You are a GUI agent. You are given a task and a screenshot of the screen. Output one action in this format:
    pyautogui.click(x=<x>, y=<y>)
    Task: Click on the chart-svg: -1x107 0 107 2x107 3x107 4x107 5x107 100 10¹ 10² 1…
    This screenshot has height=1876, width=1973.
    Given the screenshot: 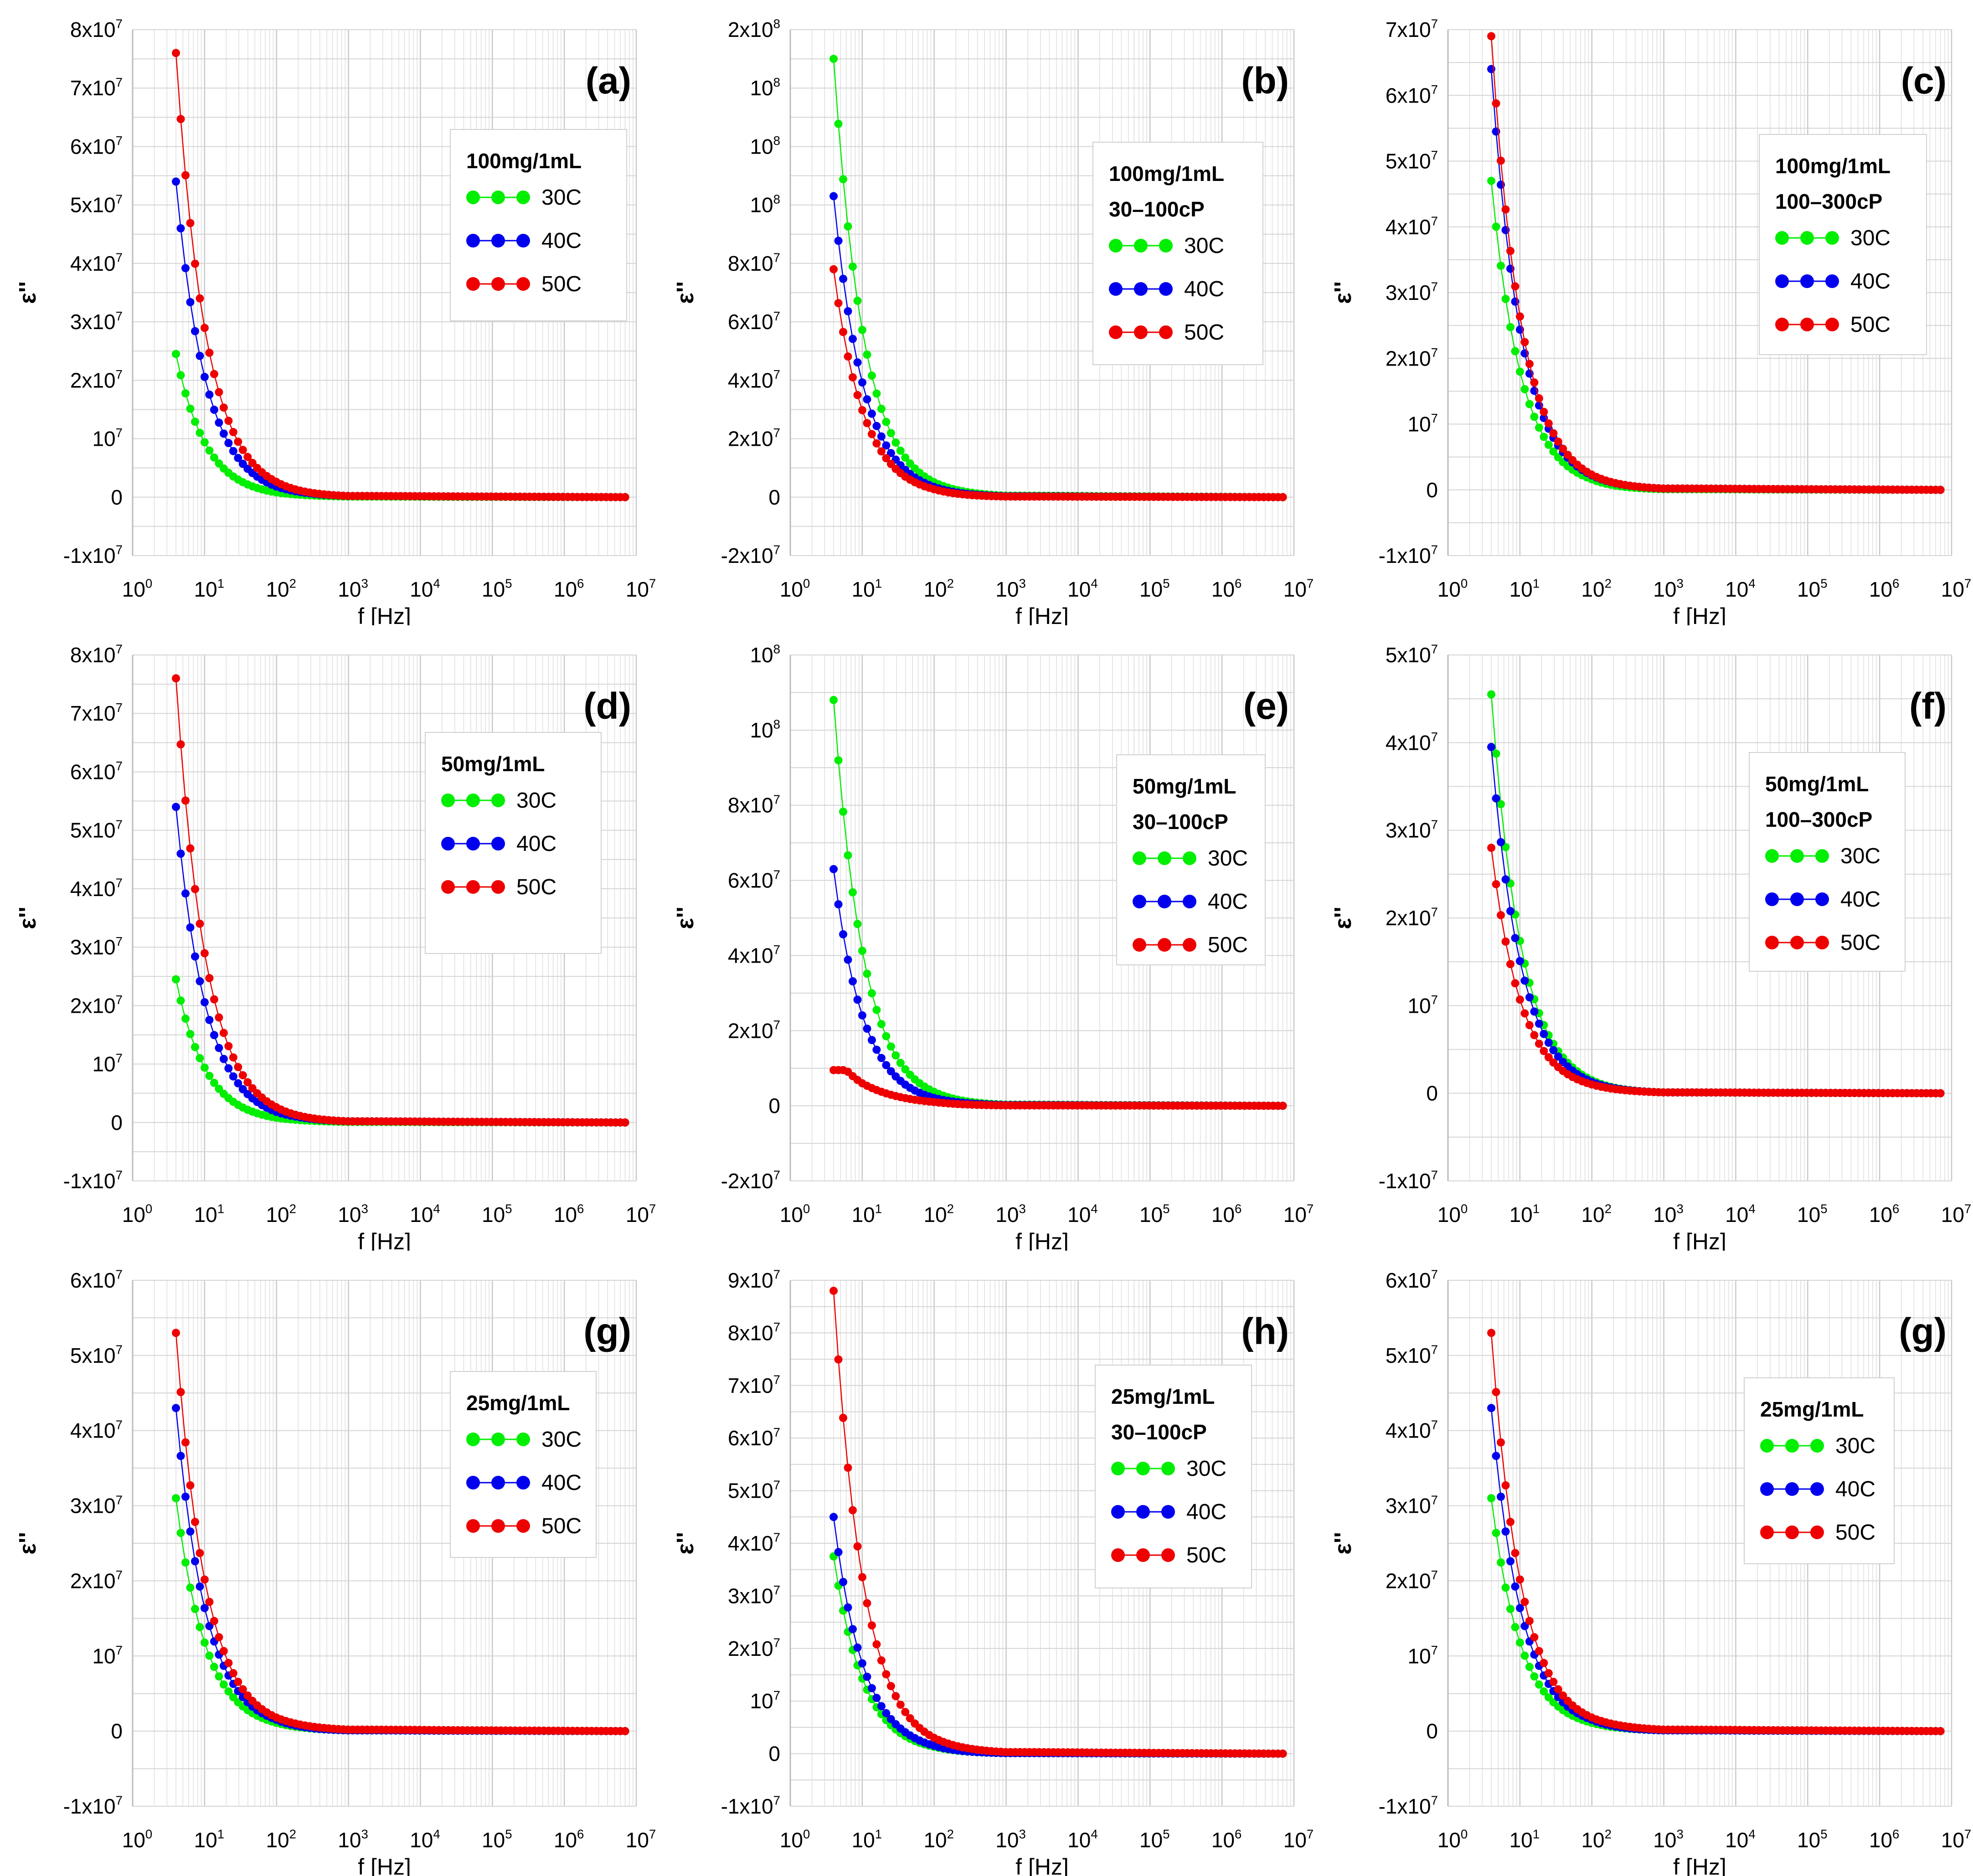 What is the action you would take?
    pyautogui.click(x=1650, y=946)
    